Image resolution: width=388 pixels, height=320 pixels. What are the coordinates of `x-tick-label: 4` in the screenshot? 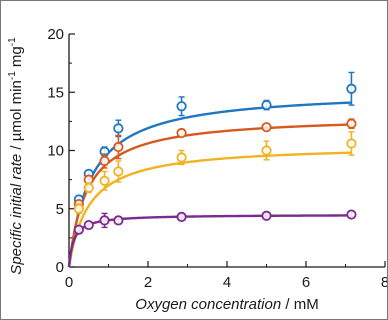 It's located at (227, 282).